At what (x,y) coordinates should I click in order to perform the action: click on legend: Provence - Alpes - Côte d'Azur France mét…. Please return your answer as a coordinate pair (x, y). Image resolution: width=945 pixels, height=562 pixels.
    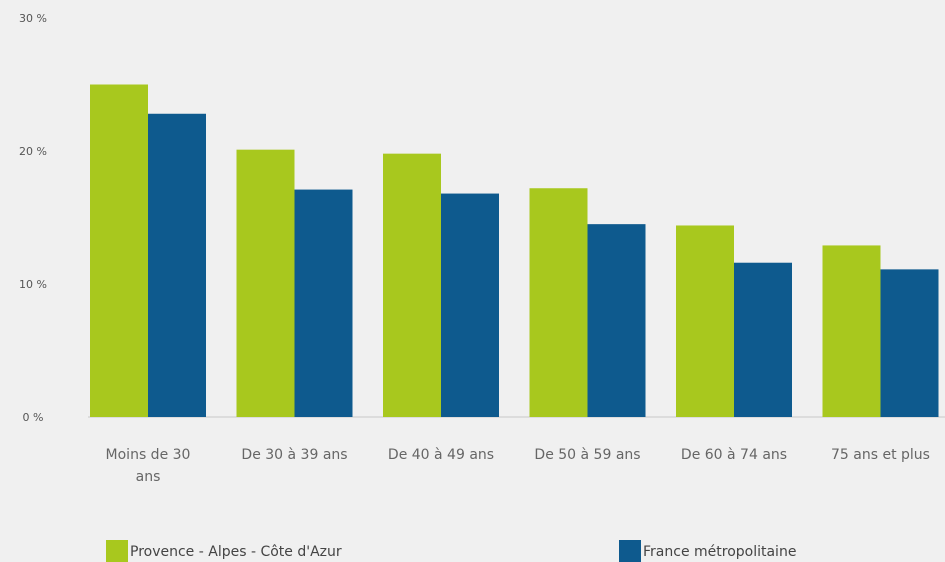
    Looking at the image, I should click on (451, 551).